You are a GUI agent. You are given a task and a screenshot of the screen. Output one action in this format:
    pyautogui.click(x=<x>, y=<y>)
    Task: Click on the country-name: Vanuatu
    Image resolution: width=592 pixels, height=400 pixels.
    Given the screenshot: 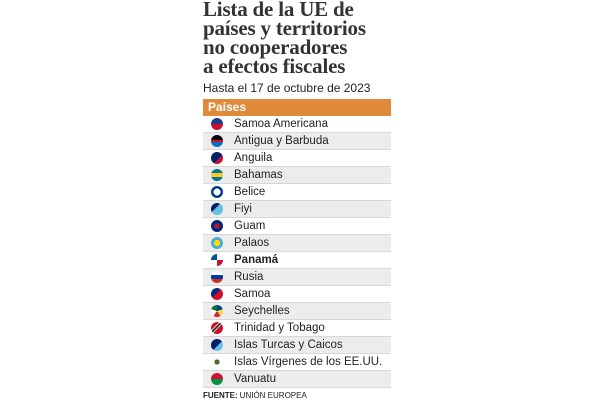 What is the action you would take?
    pyautogui.click(x=255, y=379)
    